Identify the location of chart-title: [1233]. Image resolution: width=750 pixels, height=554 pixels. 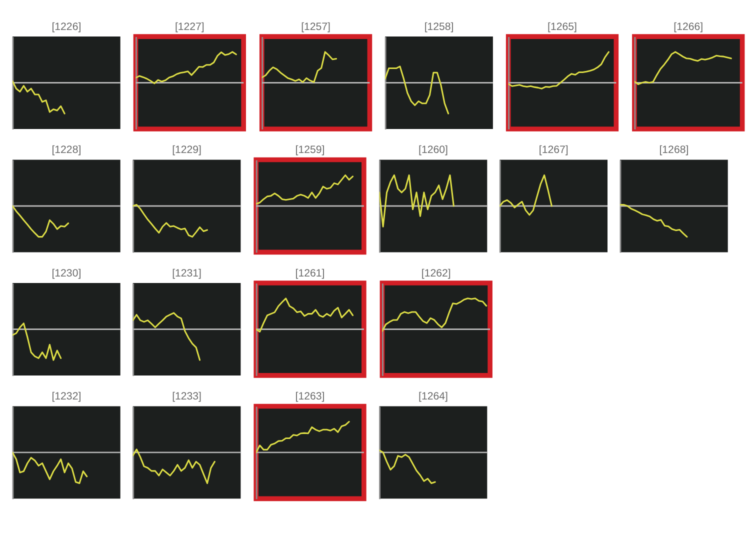
(187, 396).